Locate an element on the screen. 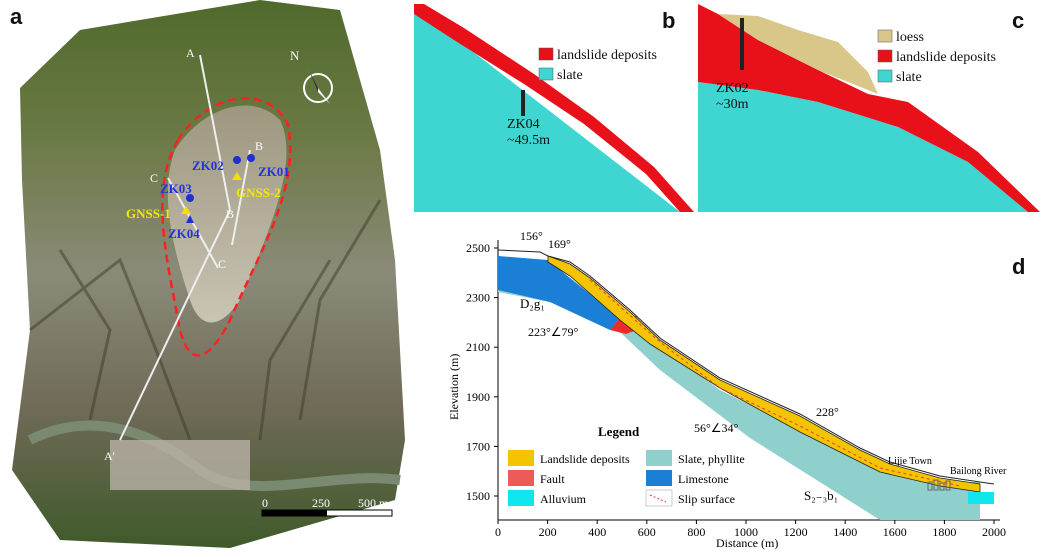  y-axis-label: Elevation (m) is located at coordinates (454, 387).